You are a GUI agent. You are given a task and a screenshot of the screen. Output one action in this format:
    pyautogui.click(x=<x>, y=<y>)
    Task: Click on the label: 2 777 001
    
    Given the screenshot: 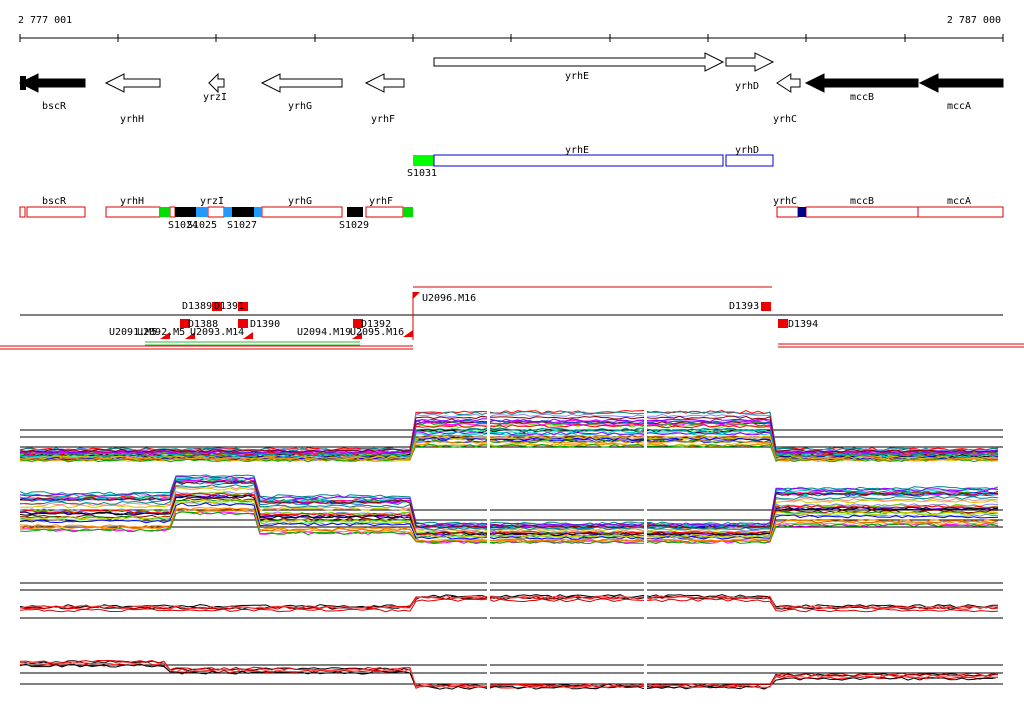 What is the action you would take?
    pyautogui.click(x=45, y=20)
    